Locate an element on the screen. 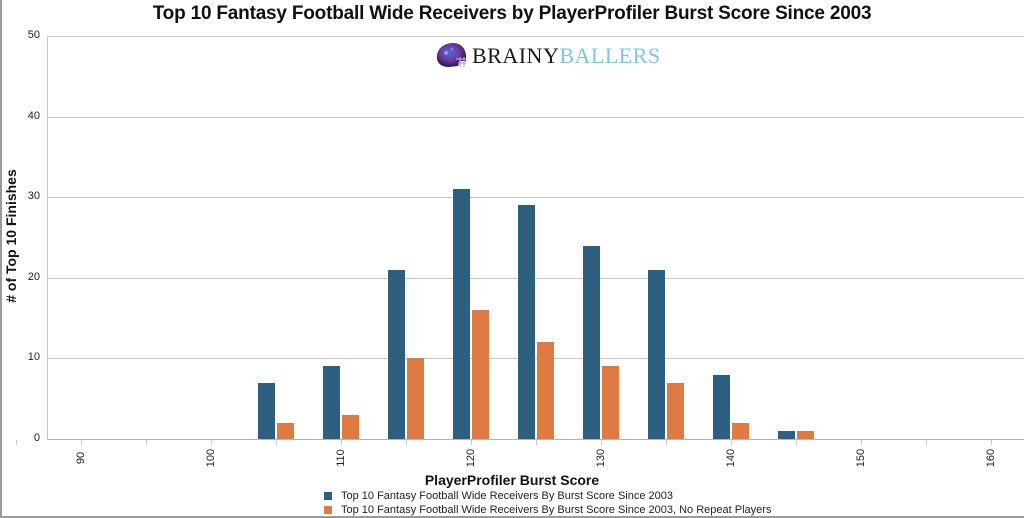 This screenshot has width=1024, height=518. x-tick-label: 150 is located at coordinates (861, 458).